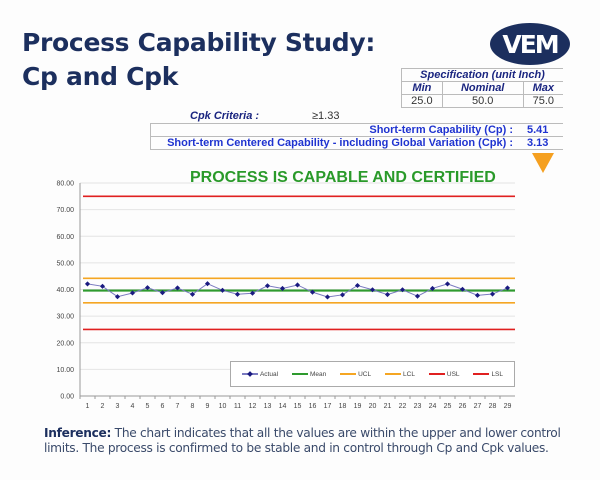  Describe the element at coordinates (193, 406) in the screenshot. I see `x-tick-label: 8` at that location.